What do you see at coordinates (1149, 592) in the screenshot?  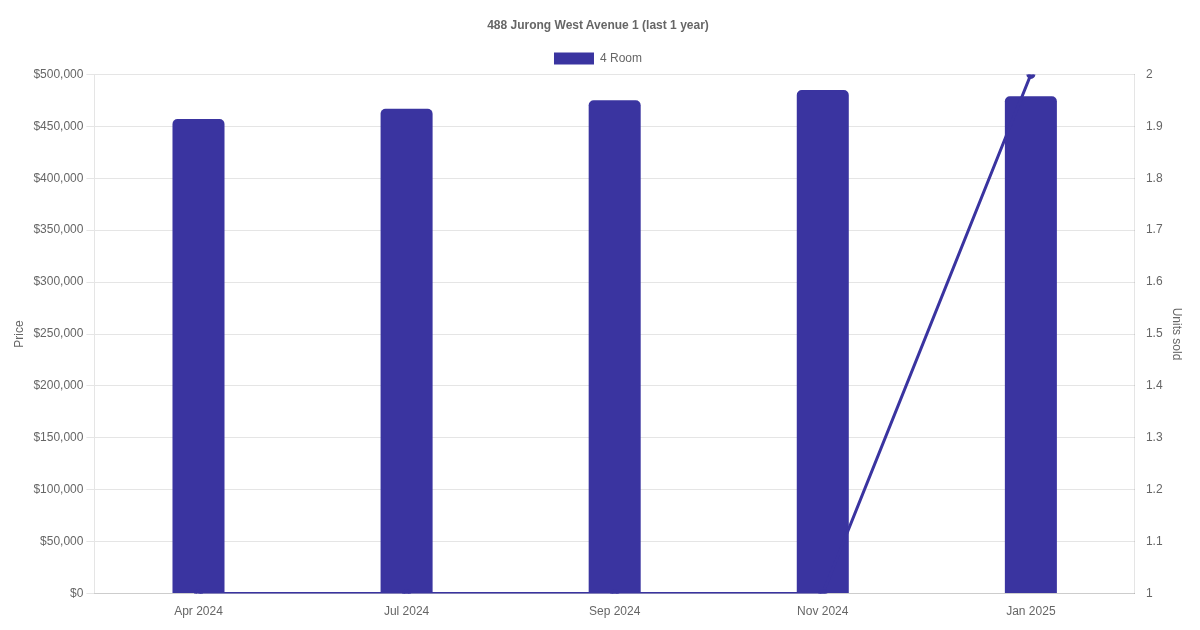 I see `y2-tick-label: 1` at bounding box center [1149, 592].